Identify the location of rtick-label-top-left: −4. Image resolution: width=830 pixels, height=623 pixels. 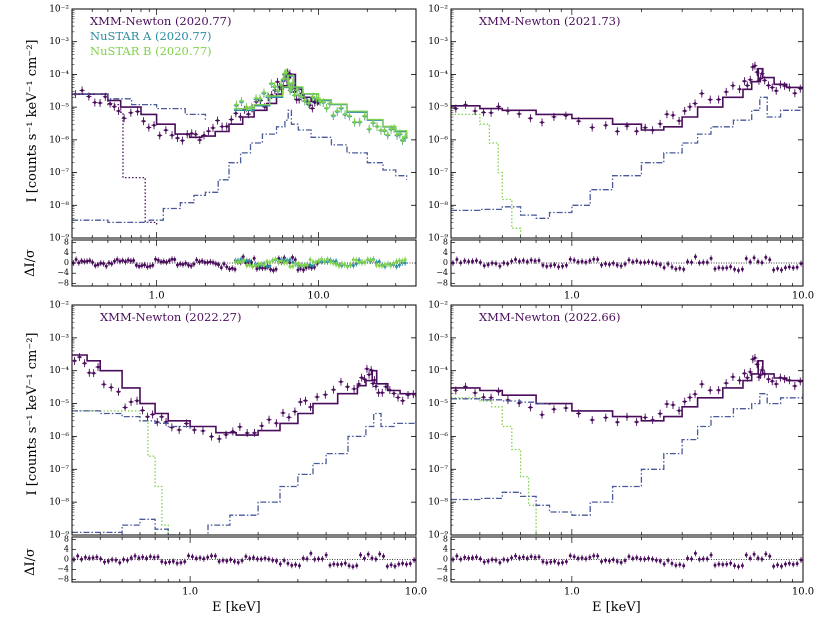
(63, 272).